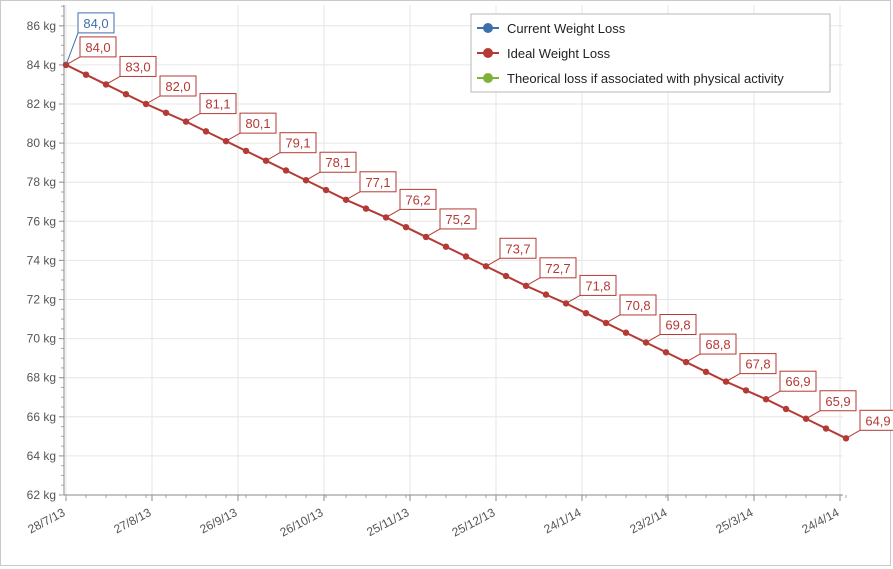 This screenshot has height=569, width=893. I want to click on y-tick-label: 84 kg, so click(41, 65).